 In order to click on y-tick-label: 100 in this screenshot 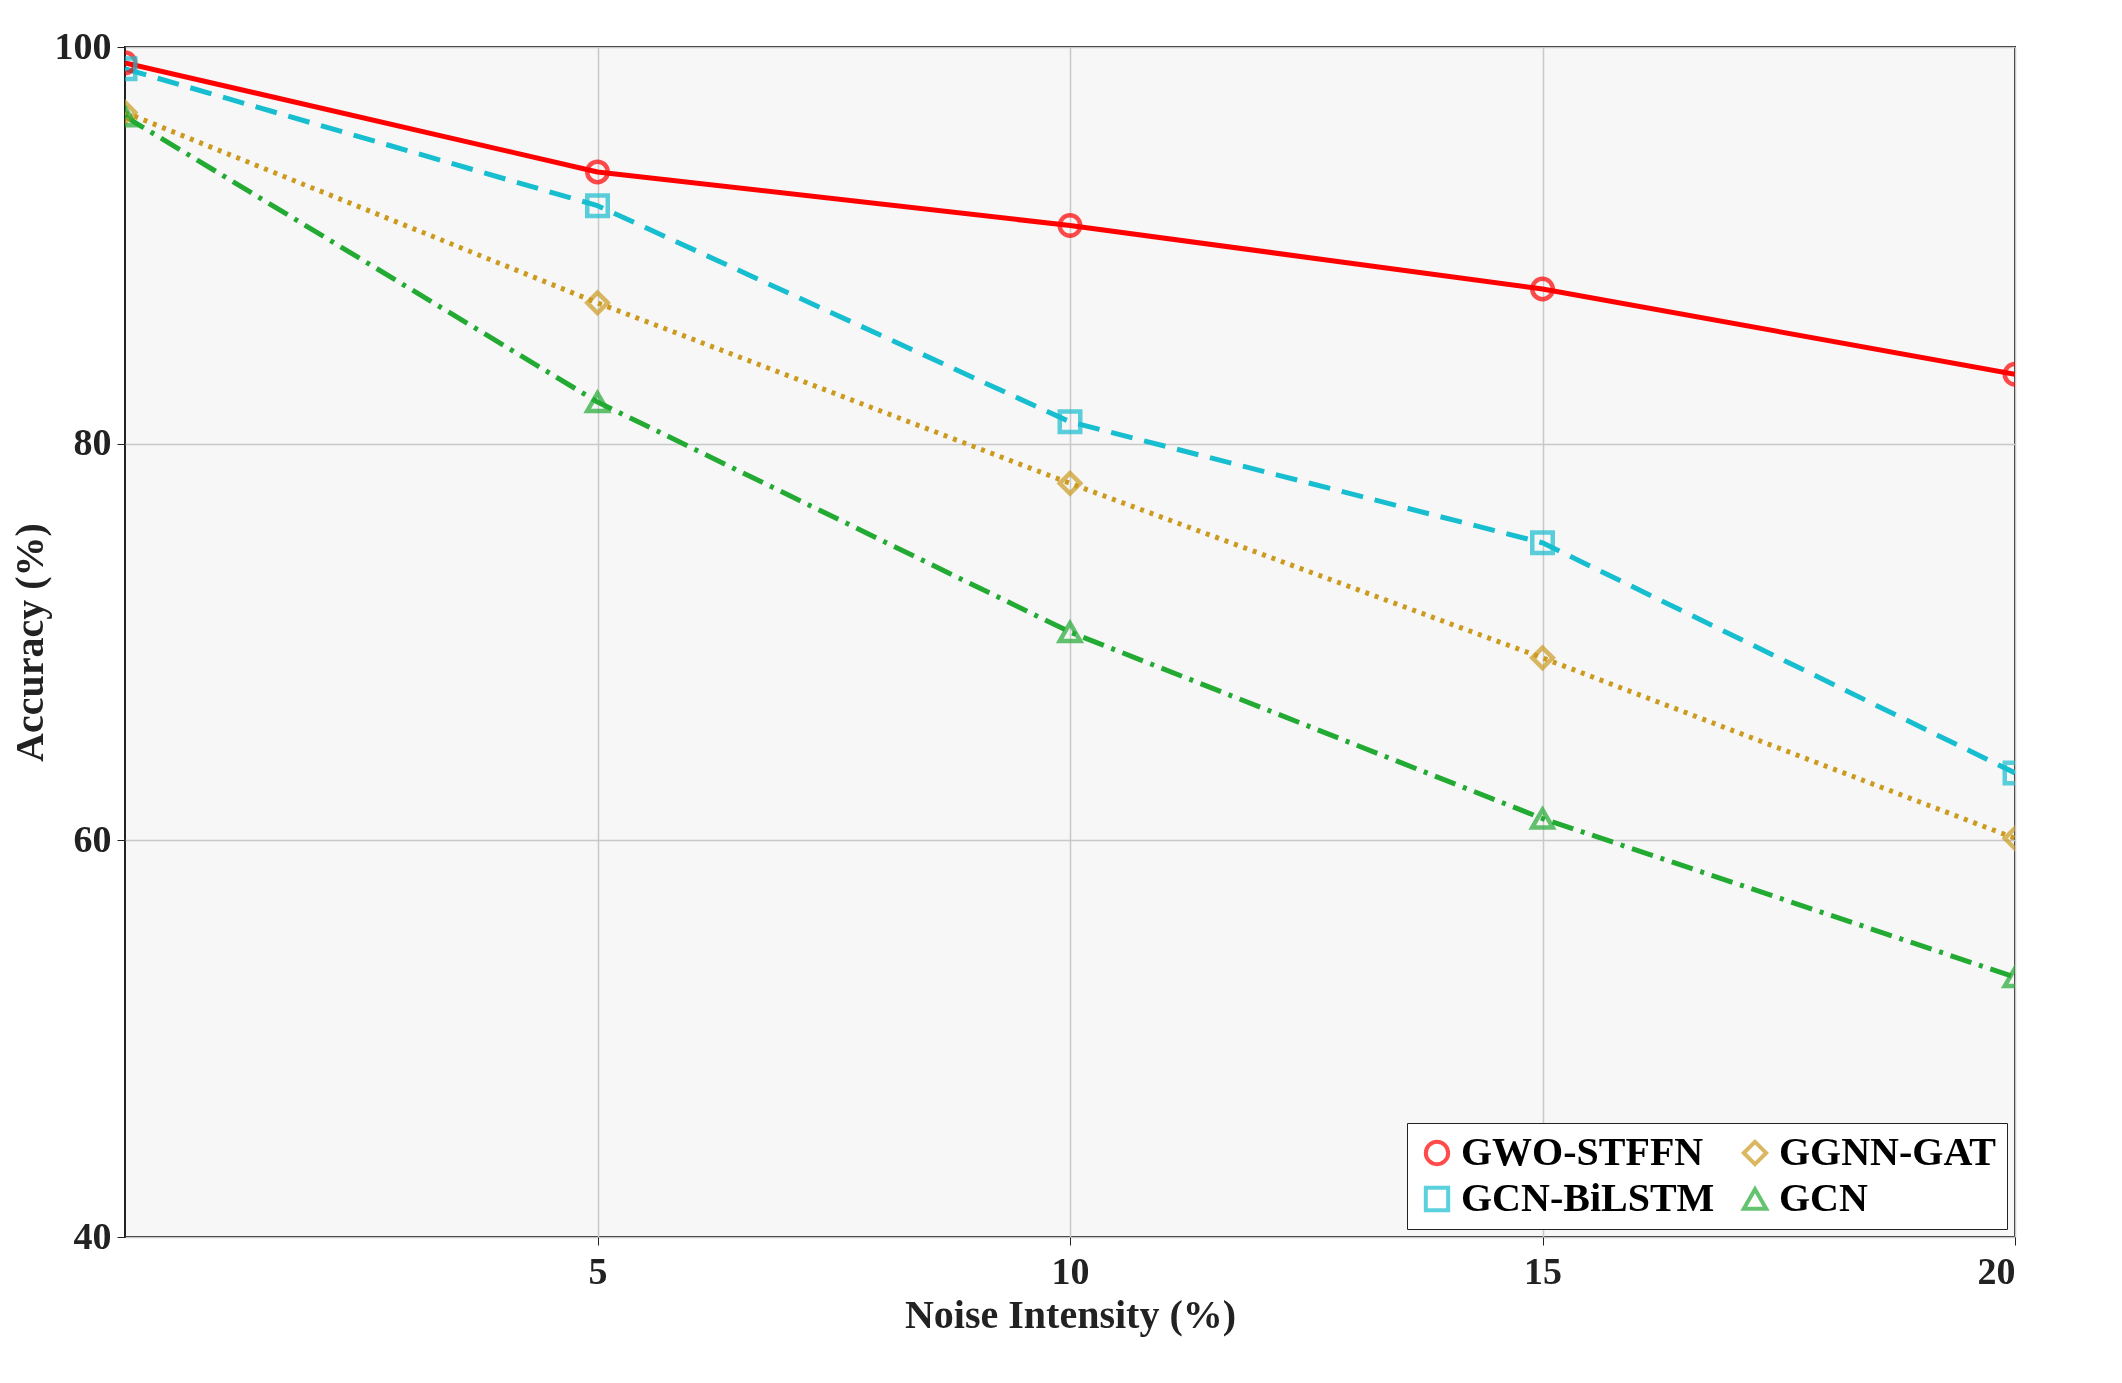, I will do `click(83, 45)`.